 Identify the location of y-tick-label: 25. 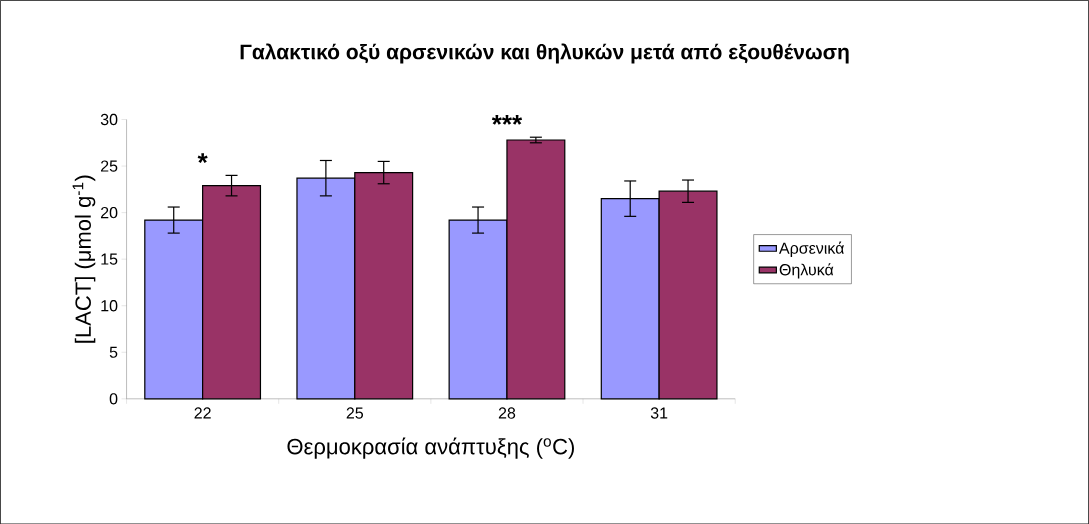
(109, 166).